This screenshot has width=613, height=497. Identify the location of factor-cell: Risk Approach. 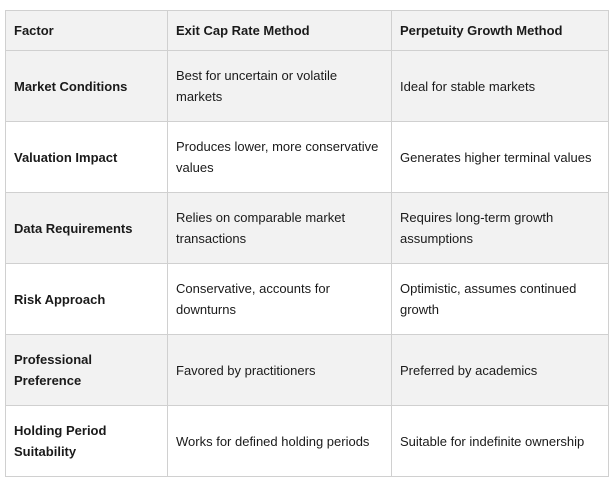
(86, 299).